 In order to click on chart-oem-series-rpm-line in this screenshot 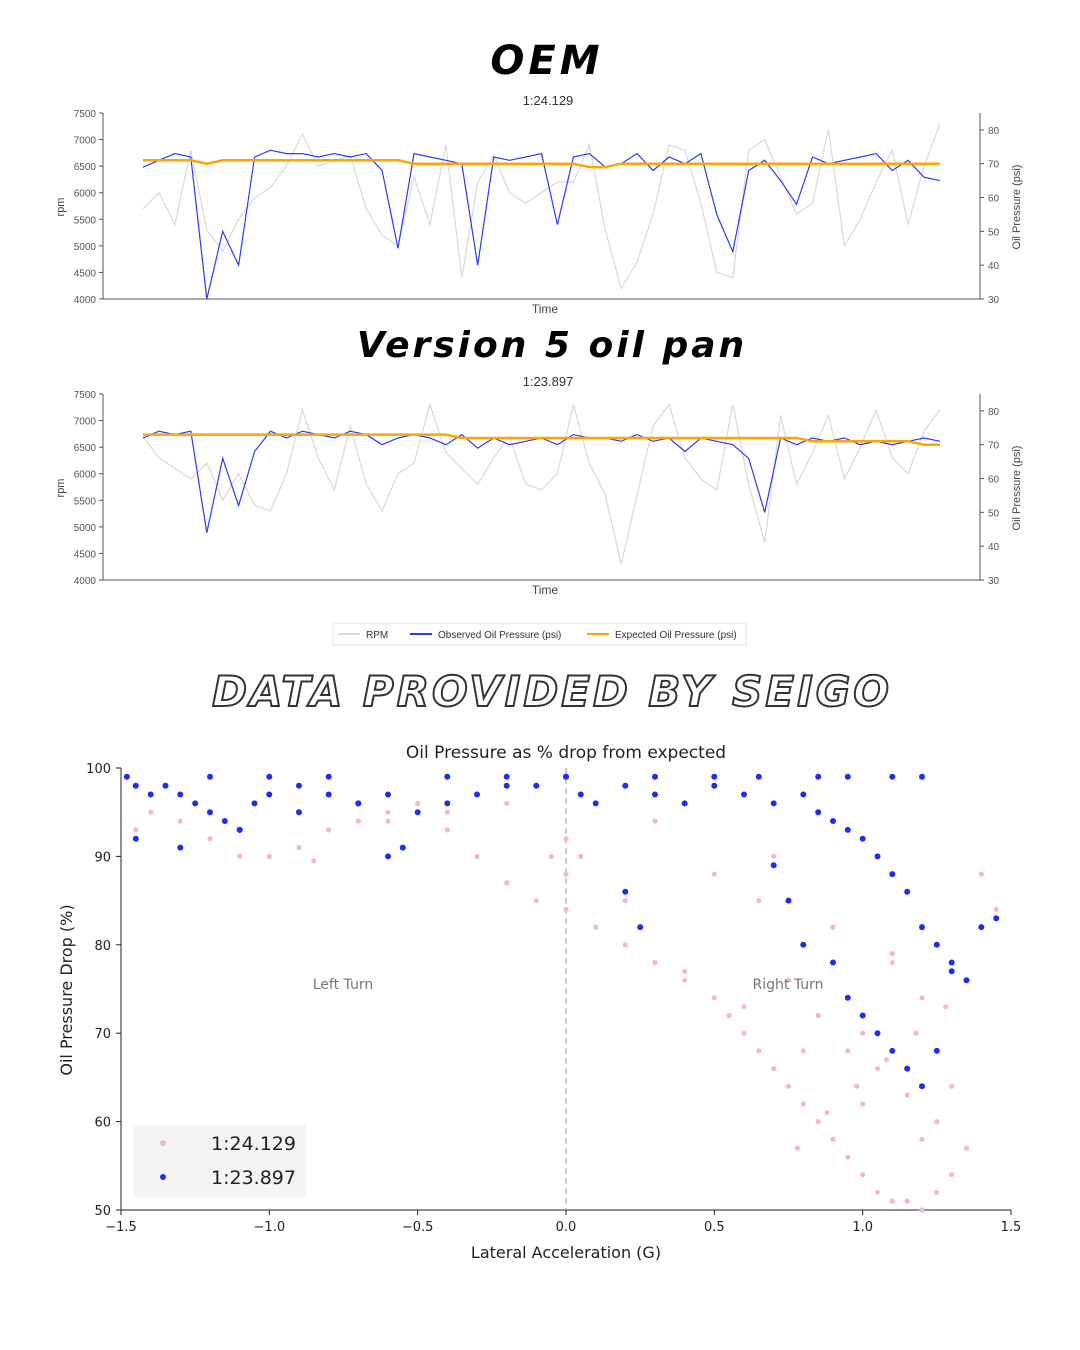, I will do `click(541, 206)`.